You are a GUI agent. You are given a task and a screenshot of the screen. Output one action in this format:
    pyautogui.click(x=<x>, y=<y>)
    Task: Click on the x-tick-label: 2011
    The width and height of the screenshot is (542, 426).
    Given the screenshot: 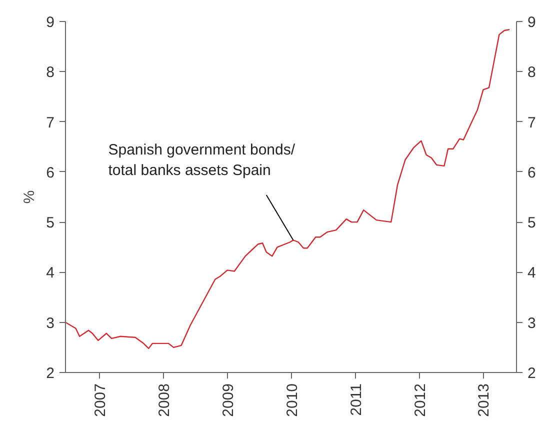 What is the action you would take?
    pyautogui.click(x=356, y=399)
    